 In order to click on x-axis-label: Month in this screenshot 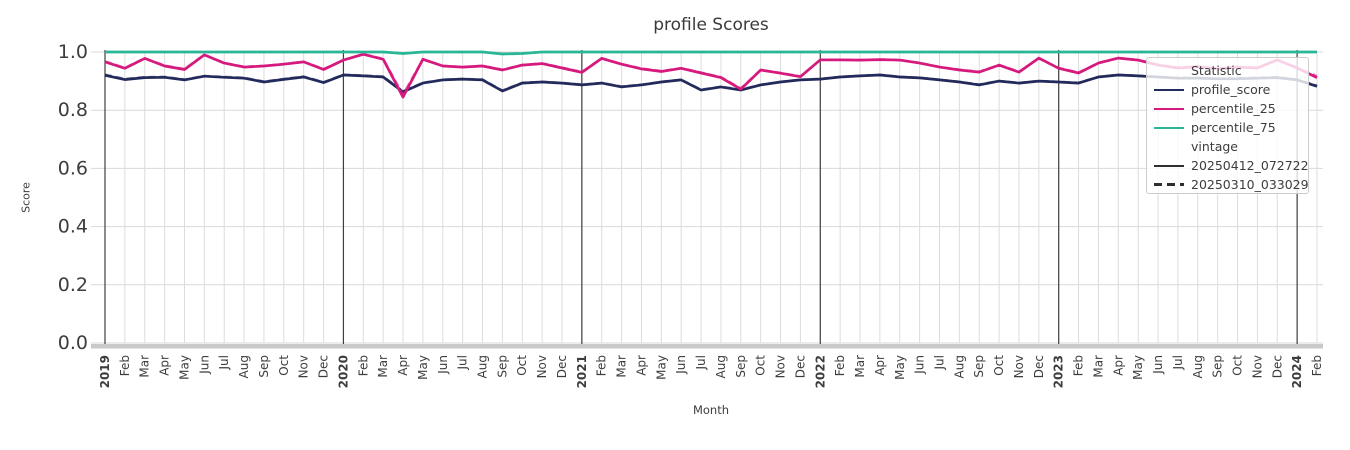, I will do `click(711, 410)`.